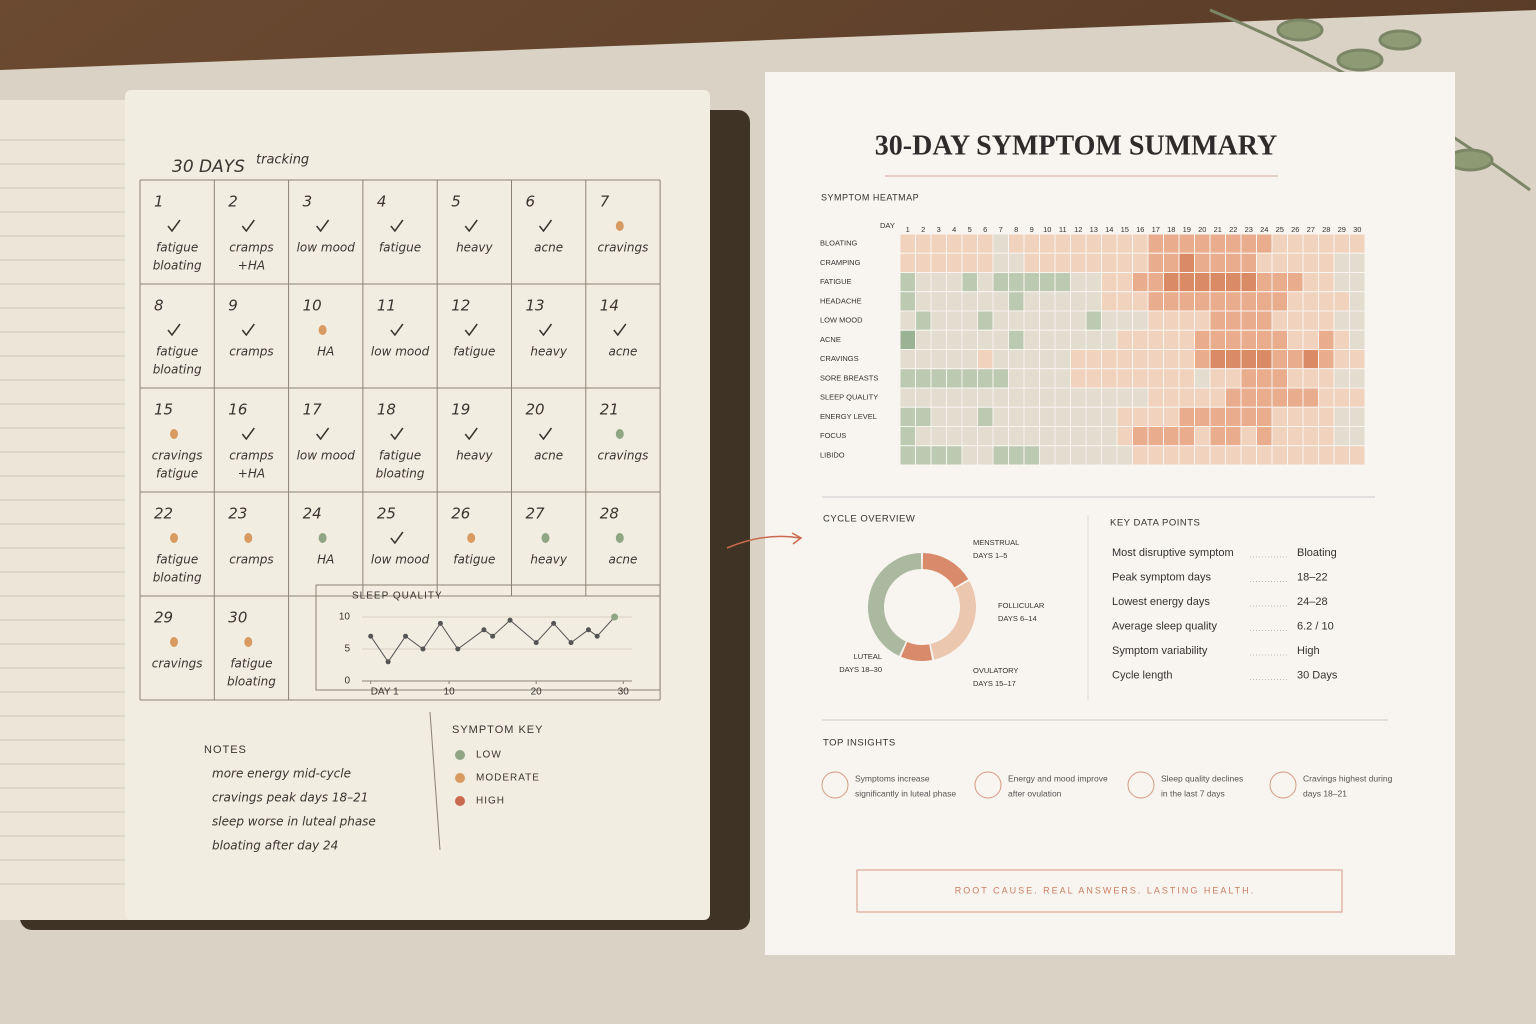 This screenshot has width=1536, height=1024. I want to click on day-number: 7, so click(605, 202).